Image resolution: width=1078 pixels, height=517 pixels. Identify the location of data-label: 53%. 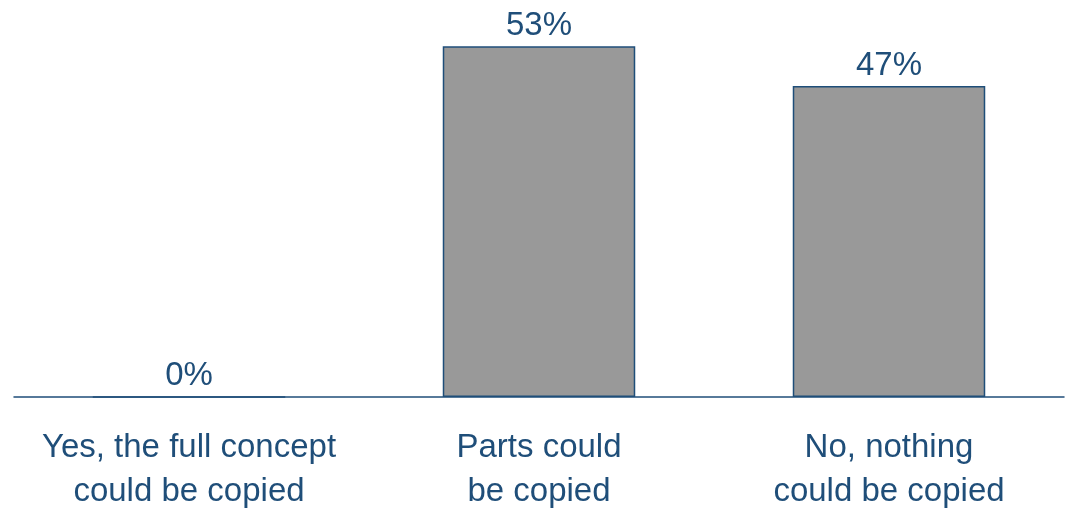
(539, 24).